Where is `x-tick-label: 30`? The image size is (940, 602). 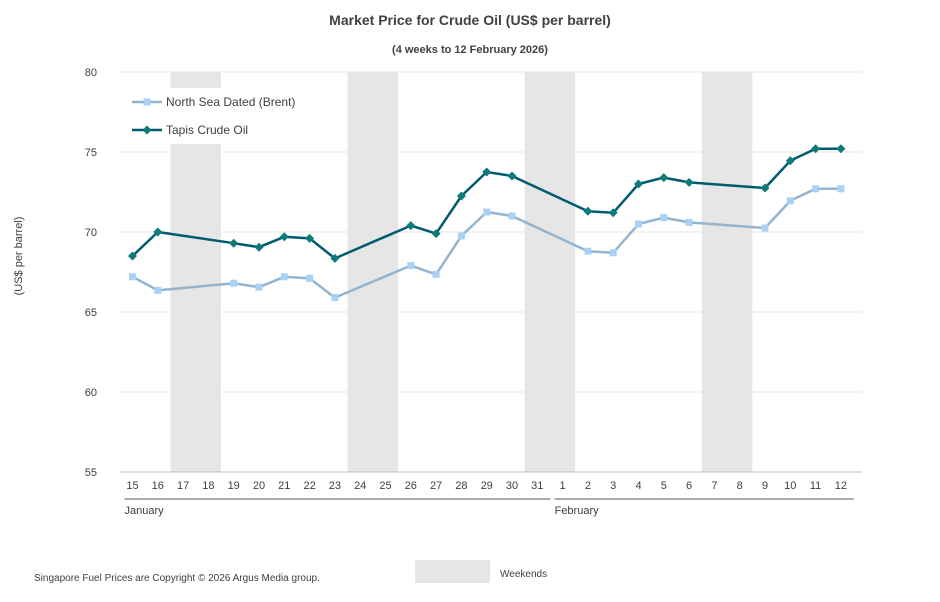 x-tick-label: 30 is located at coordinates (512, 486).